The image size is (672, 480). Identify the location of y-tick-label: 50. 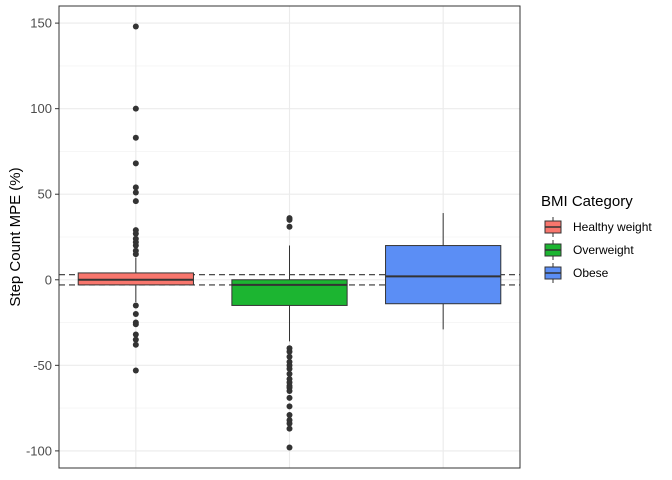
(45, 194).